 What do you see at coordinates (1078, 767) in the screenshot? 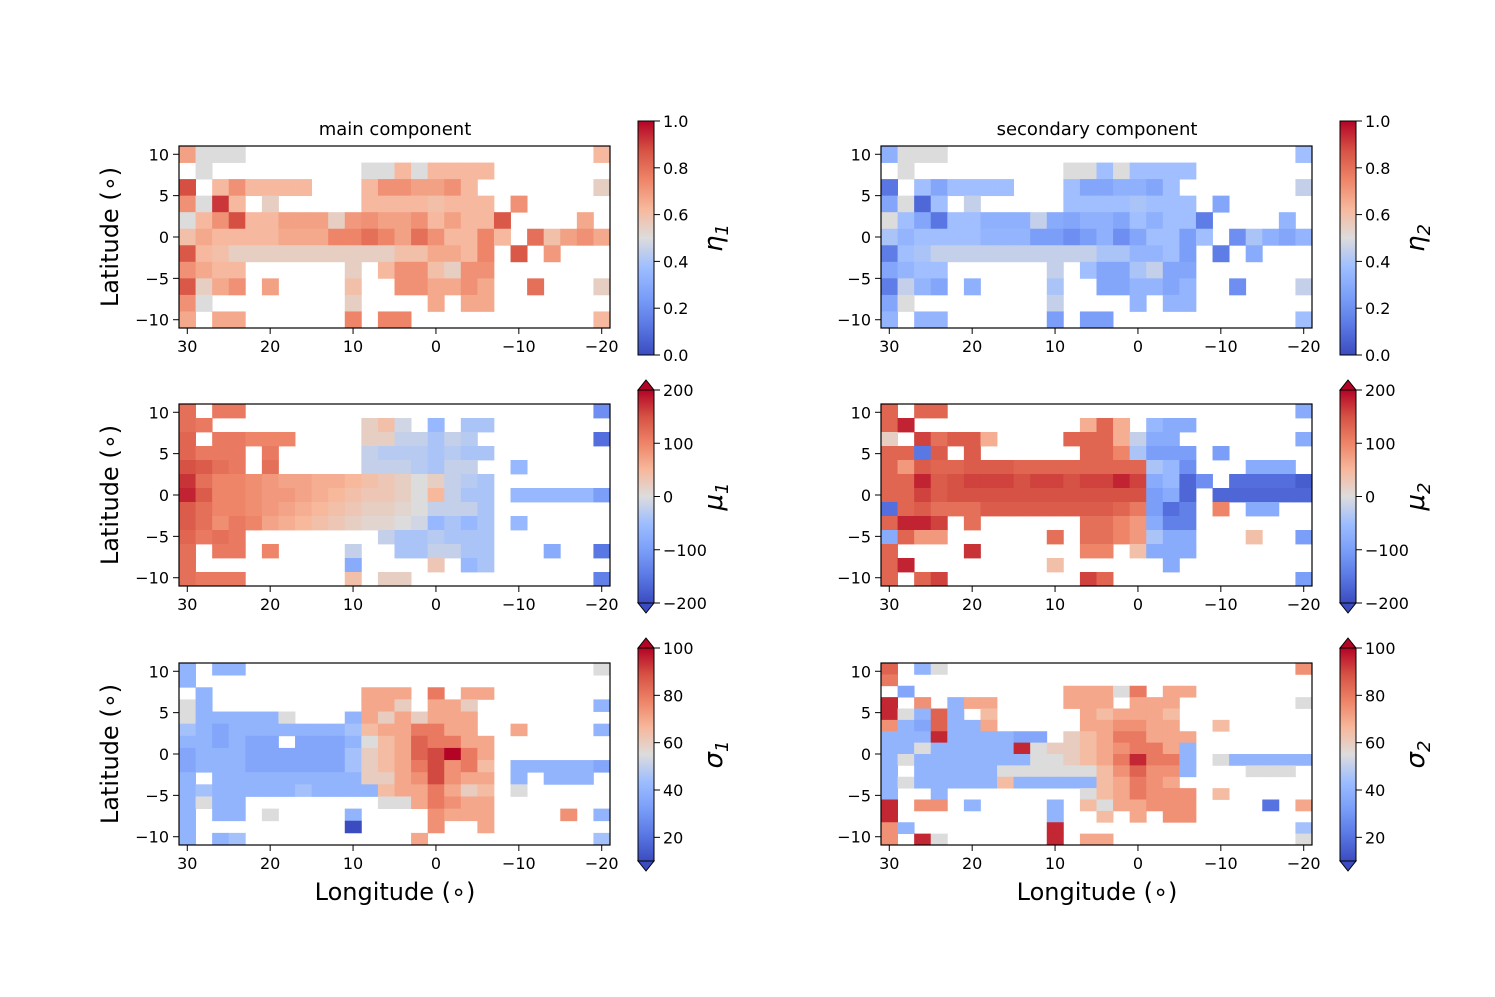
I see `heatmap-sigma2: 30 20 10 0 −10 −20 10 5 0 −5 −10` at bounding box center [1078, 767].